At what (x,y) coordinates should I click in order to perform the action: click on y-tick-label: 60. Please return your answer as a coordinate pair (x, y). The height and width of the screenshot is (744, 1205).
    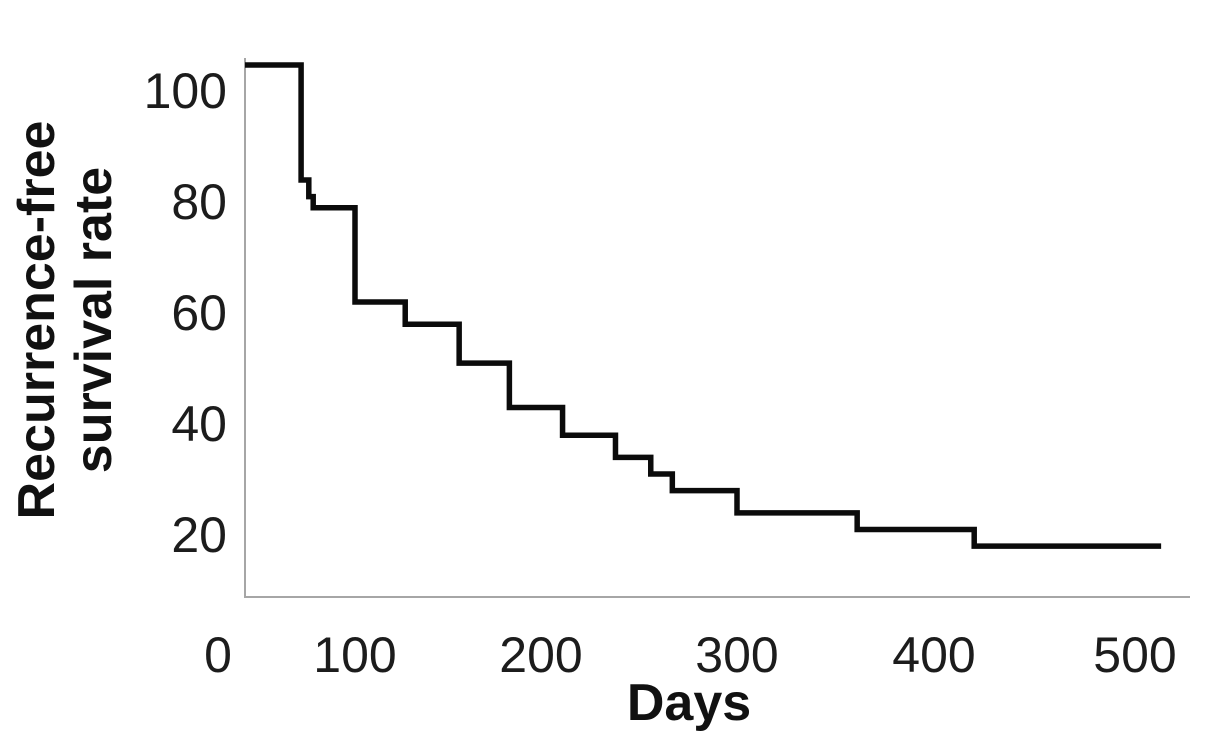
    Looking at the image, I should click on (199, 313).